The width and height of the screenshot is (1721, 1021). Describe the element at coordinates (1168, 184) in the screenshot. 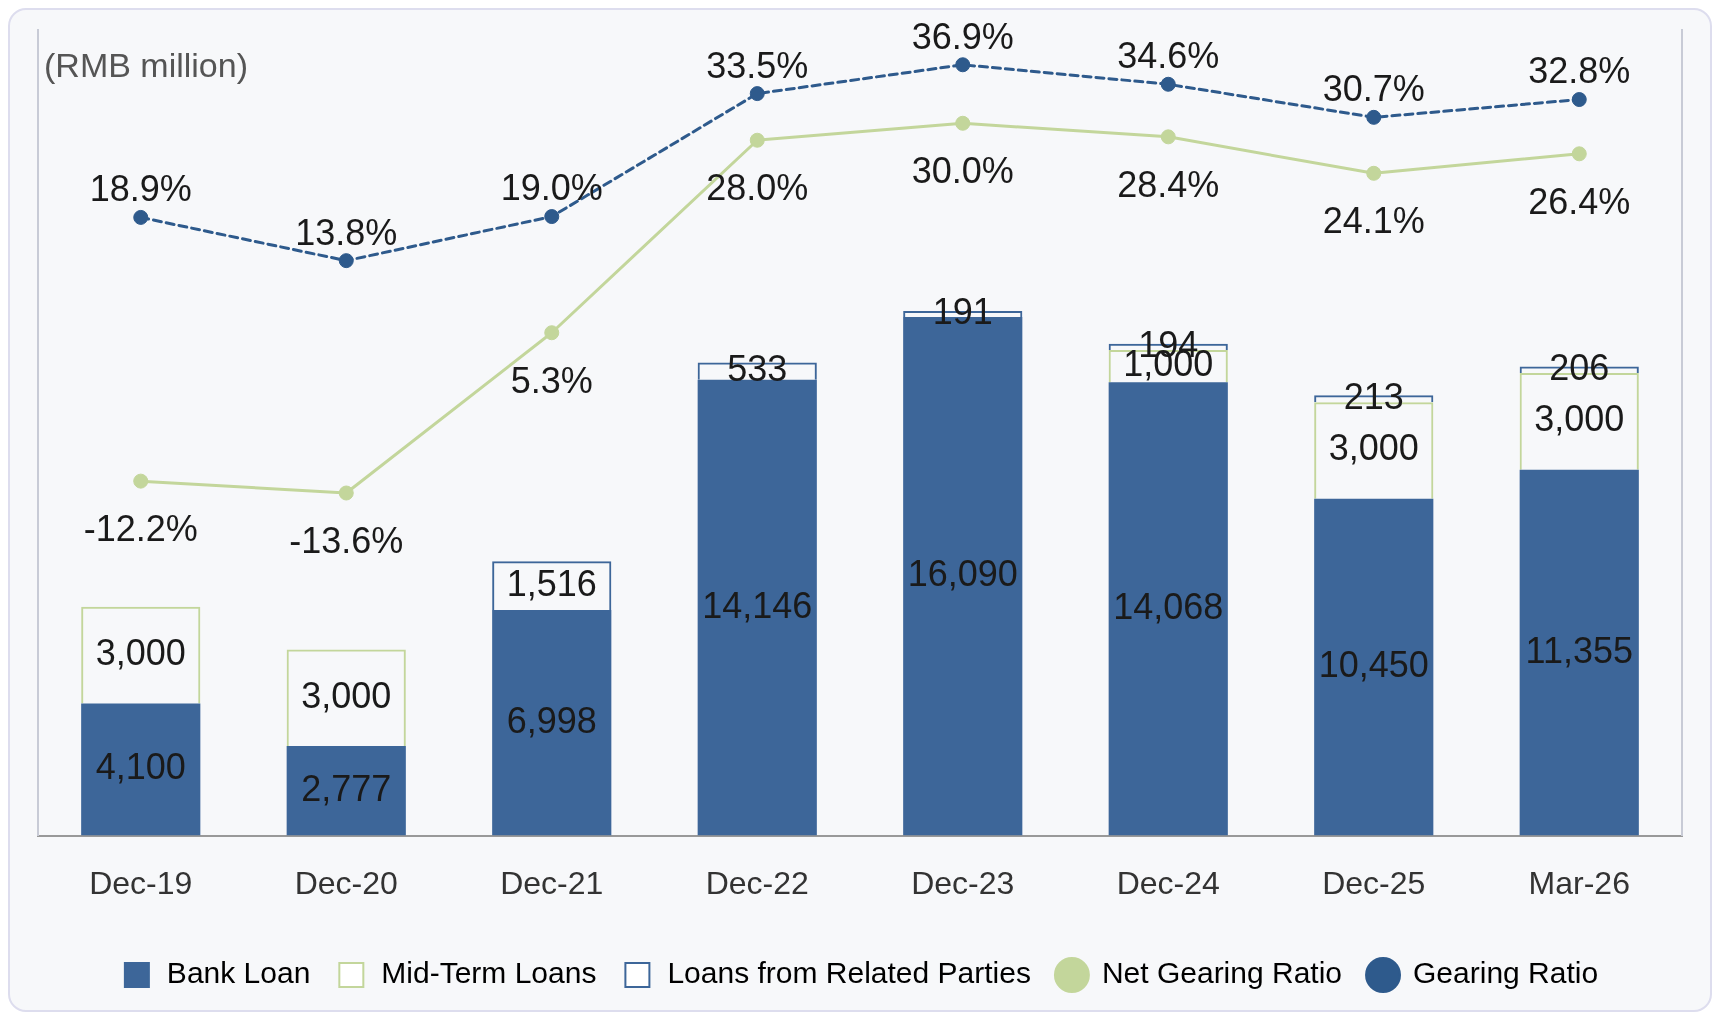

I see `data-label: 28.4%` at that location.